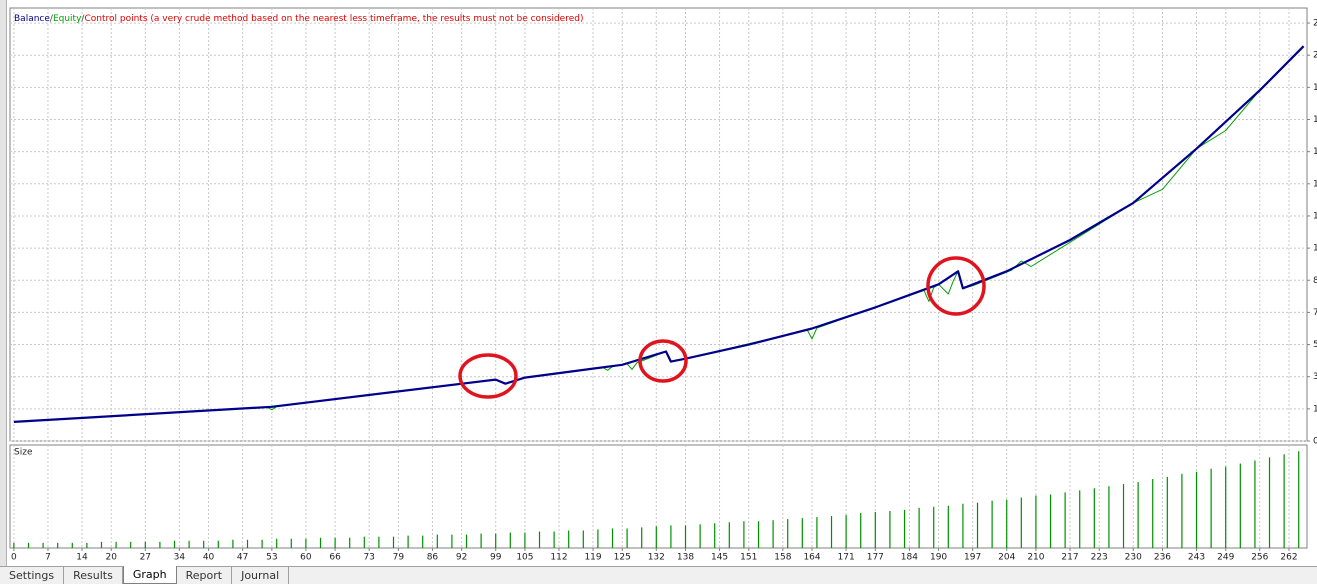 The image size is (1317, 584). What do you see at coordinates (1069, 558) in the screenshot?
I see `x-tick-label: 217` at bounding box center [1069, 558].